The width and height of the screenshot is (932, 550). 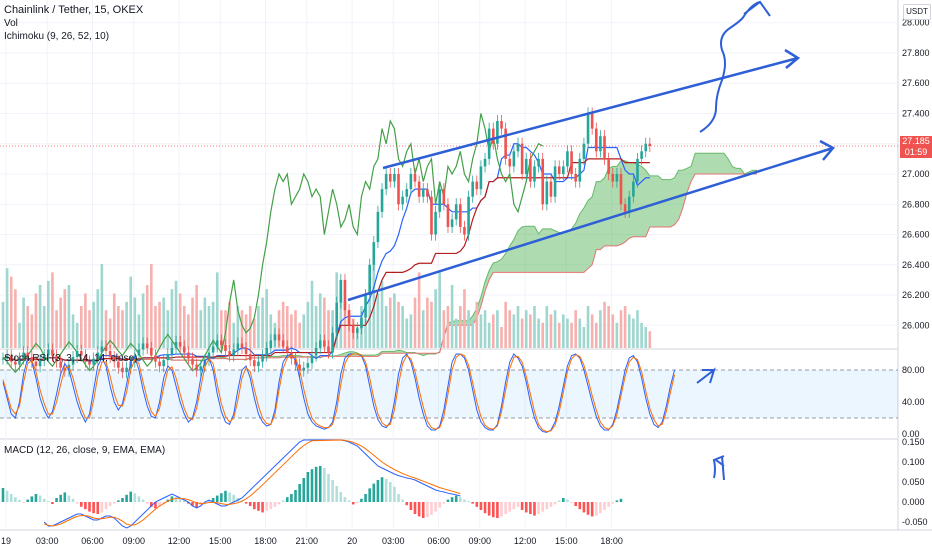 What do you see at coordinates (916, 295) in the screenshot?
I see `price-tick-label: 26.200` at bounding box center [916, 295].